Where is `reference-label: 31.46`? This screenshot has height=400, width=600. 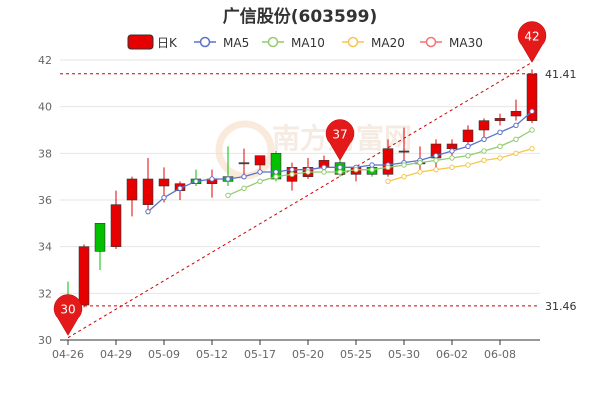 reference-label: 31.46 is located at coordinates (561, 306).